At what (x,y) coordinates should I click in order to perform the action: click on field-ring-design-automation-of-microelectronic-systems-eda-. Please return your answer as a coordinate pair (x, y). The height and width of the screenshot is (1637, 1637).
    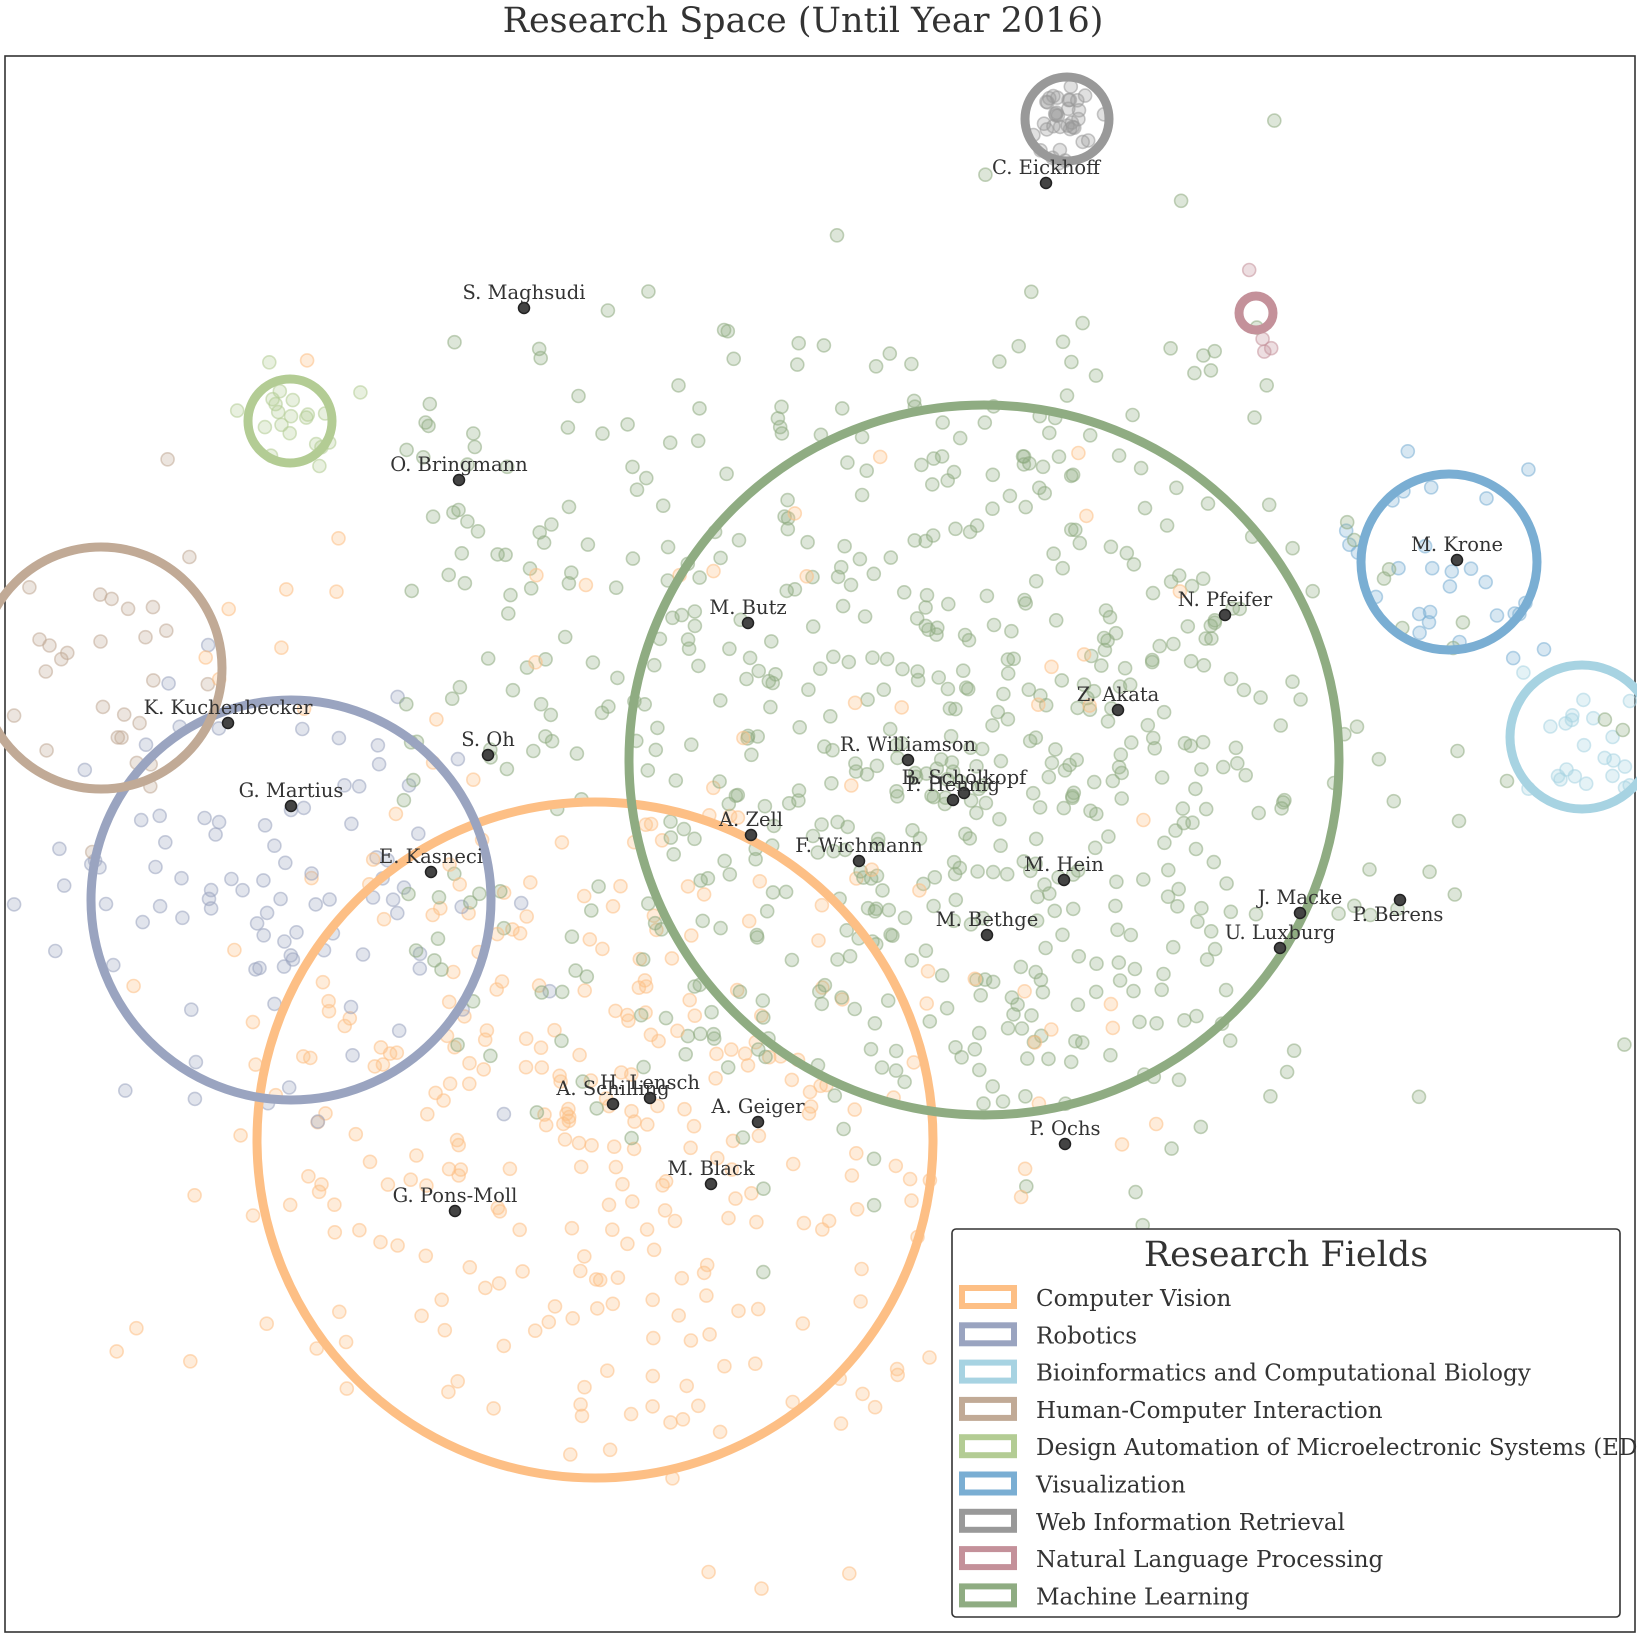
    Looking at the image, I should click on (290, 421).